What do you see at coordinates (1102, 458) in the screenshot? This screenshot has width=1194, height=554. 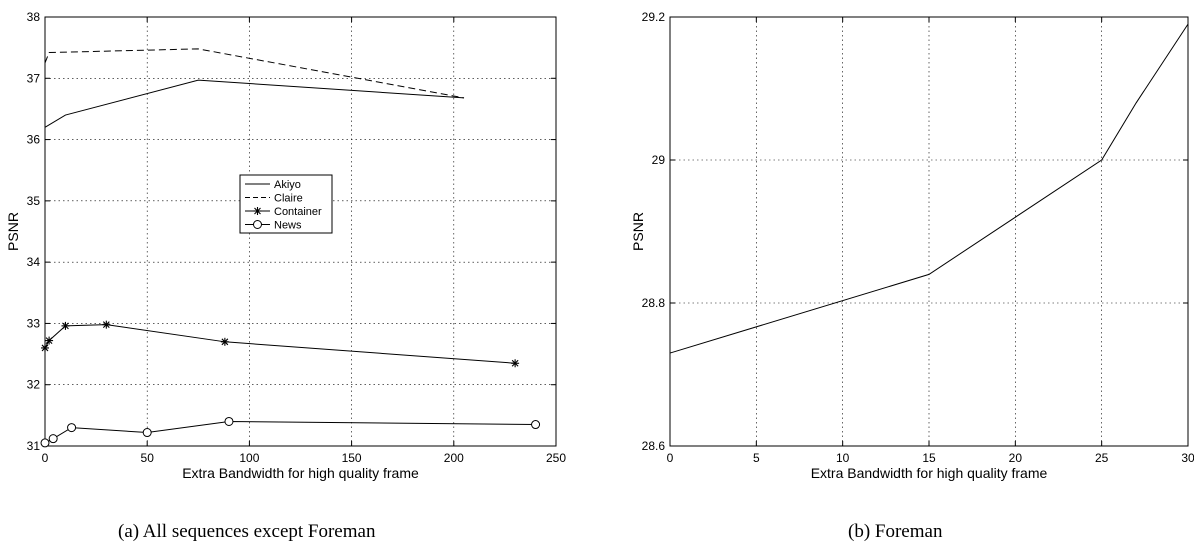 I see `x-tick-label: 25` at bounding box center [1102, 458].